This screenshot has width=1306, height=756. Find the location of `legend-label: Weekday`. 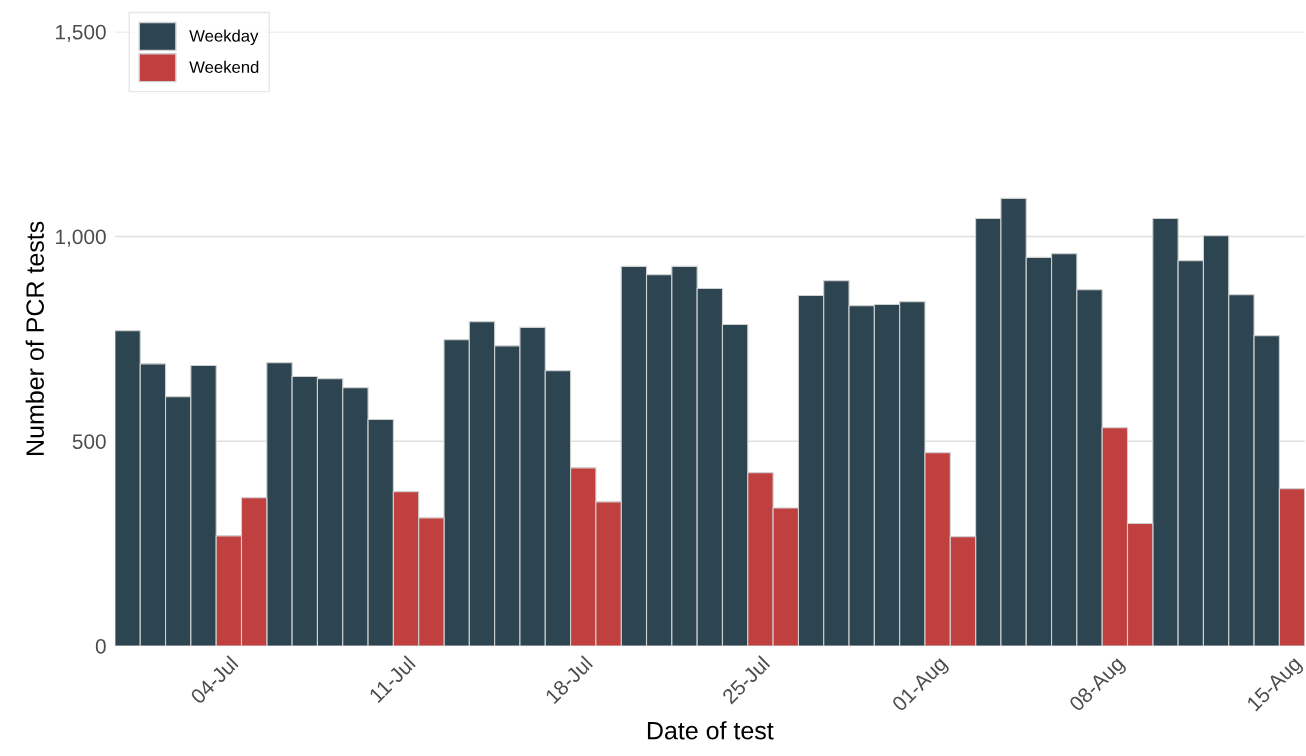

legend-label: Weekday is located at coordinates (224, 37).